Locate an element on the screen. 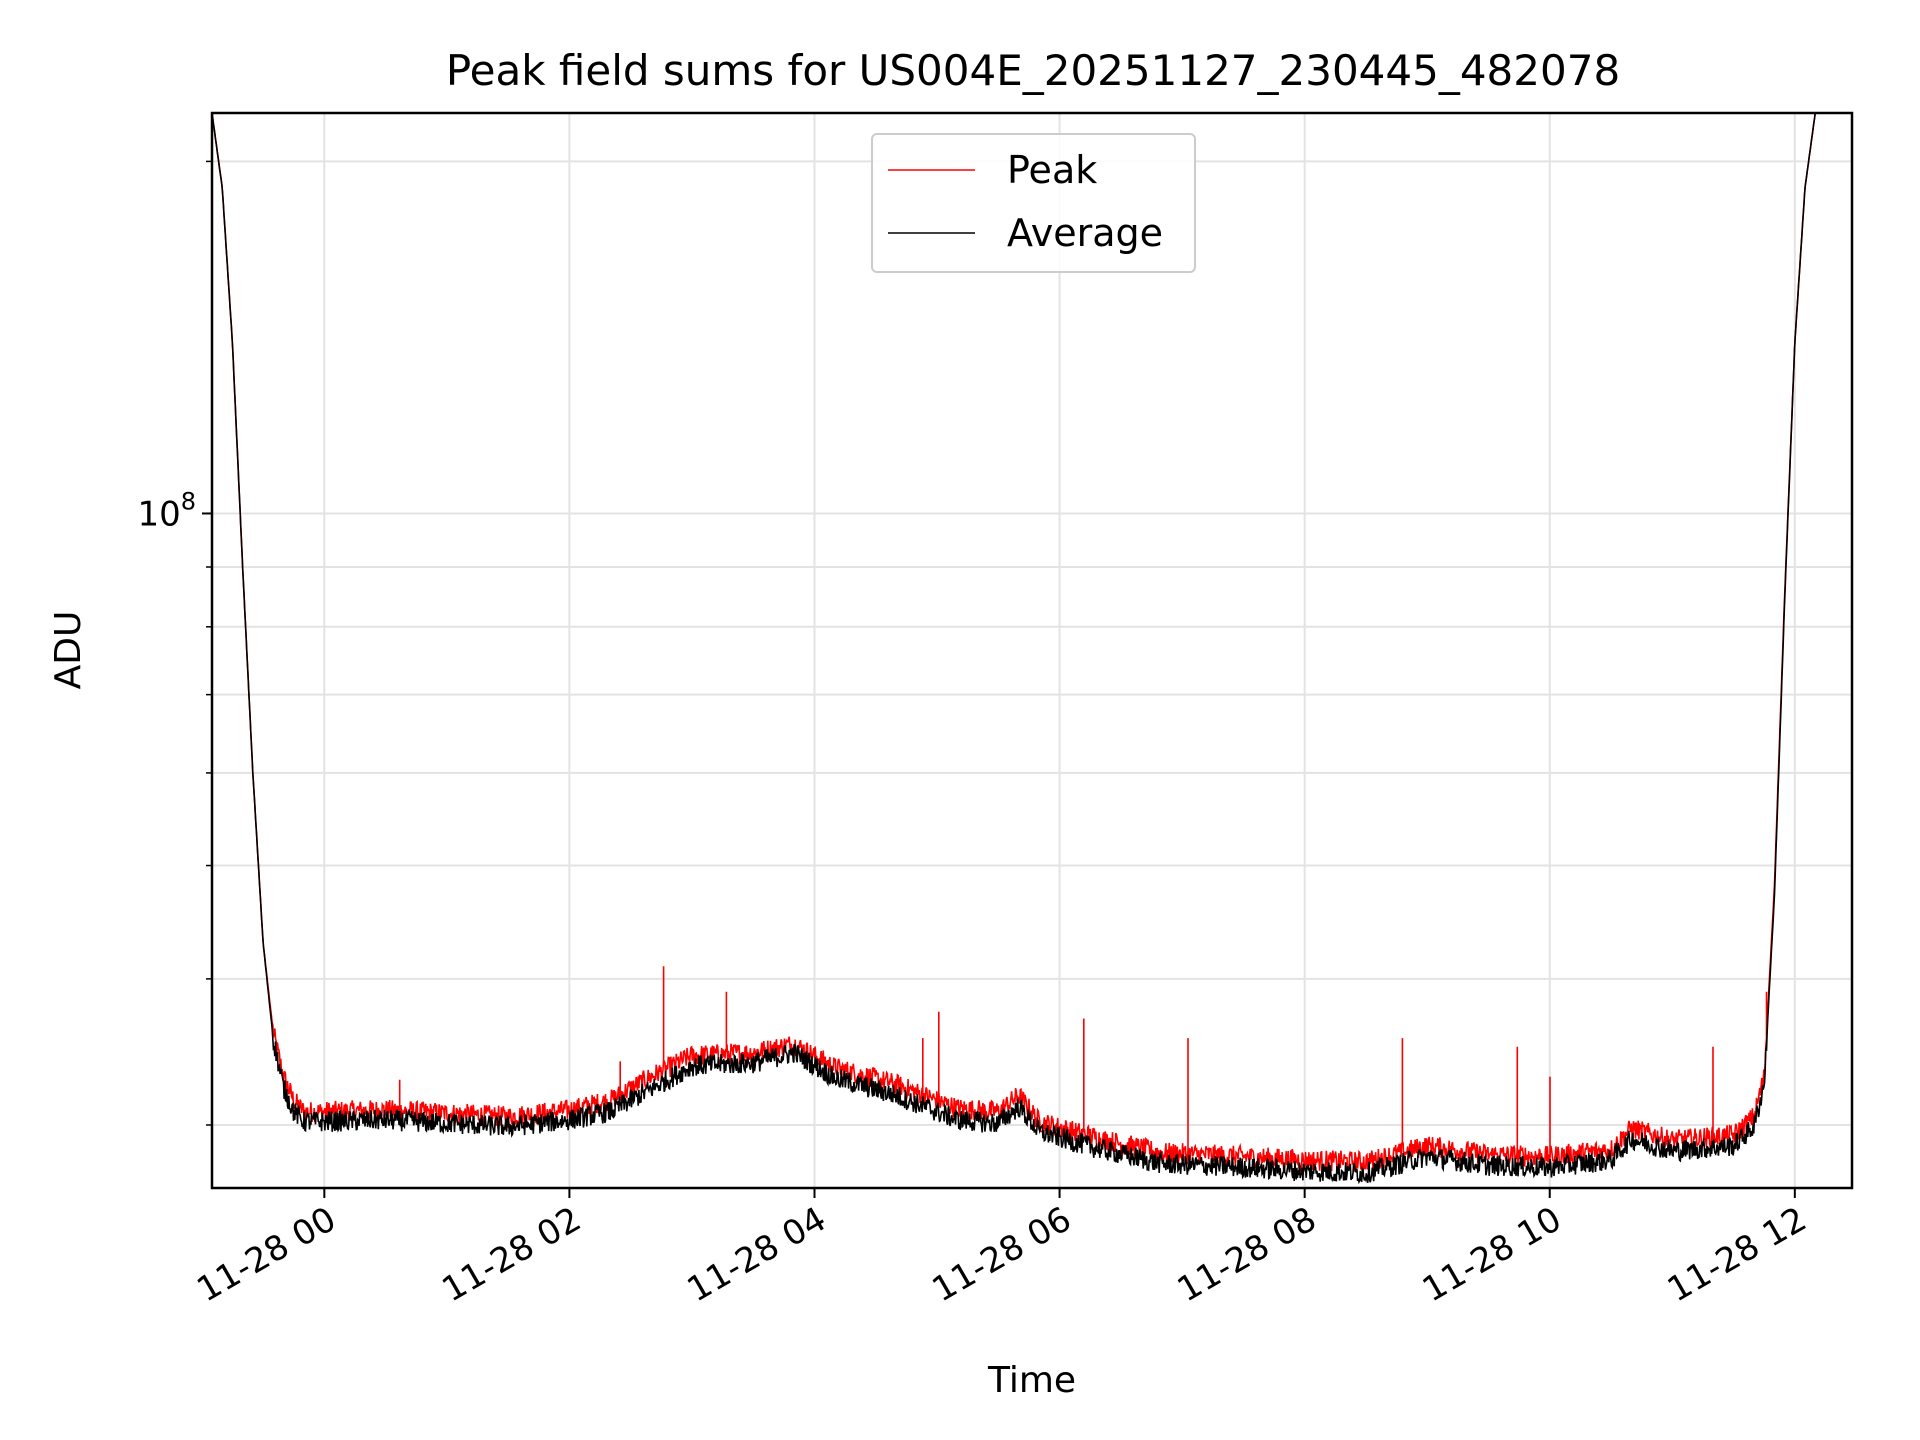  x-axis-label: Time is located at coordinates (1031, 1380).